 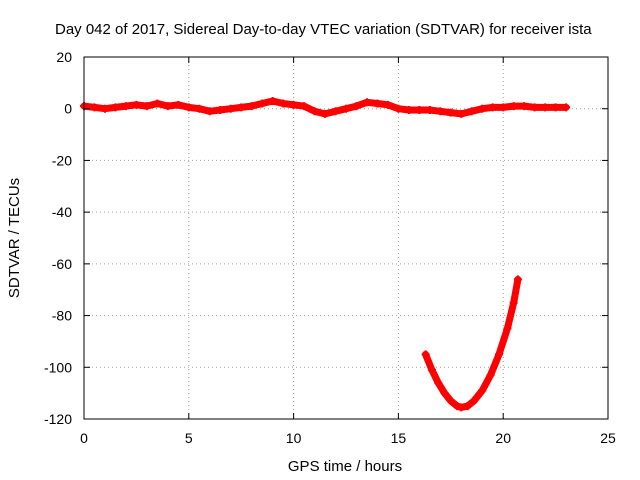 What do you see at coordinates (345, 466) in the screenshot?
I see `x-axis-label: GPS time / hours` at bounding box center [345, 466].